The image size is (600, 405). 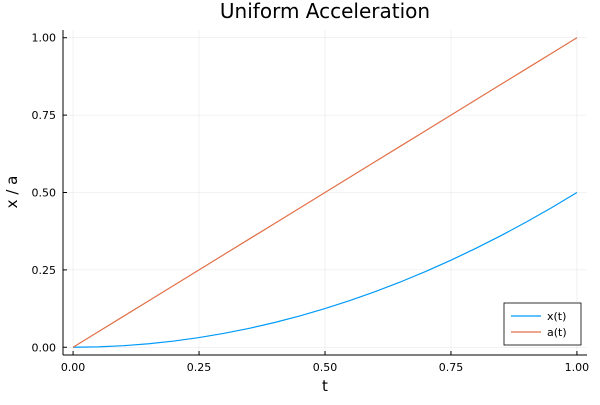 What do you see at coordinates (12, 192) in the screenshot?
I see `y-axis-title: x / a` at bounding box center [12, 192].